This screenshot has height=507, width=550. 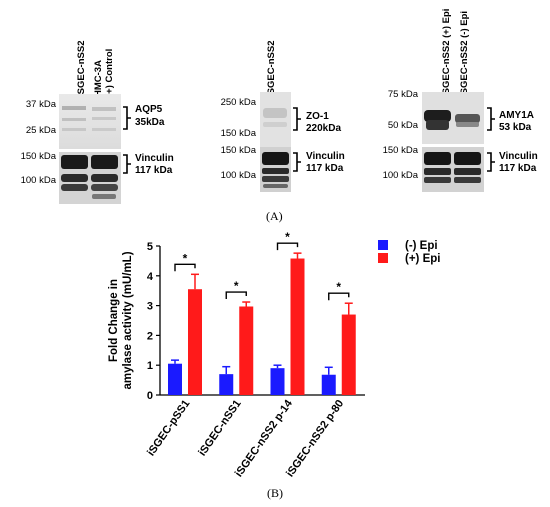 What do you see at coordinates (464, 53) in the screenshot?
I see `lane-label: iSGEC-nSS2 (-) Epi` at bounding box center [464, 53].